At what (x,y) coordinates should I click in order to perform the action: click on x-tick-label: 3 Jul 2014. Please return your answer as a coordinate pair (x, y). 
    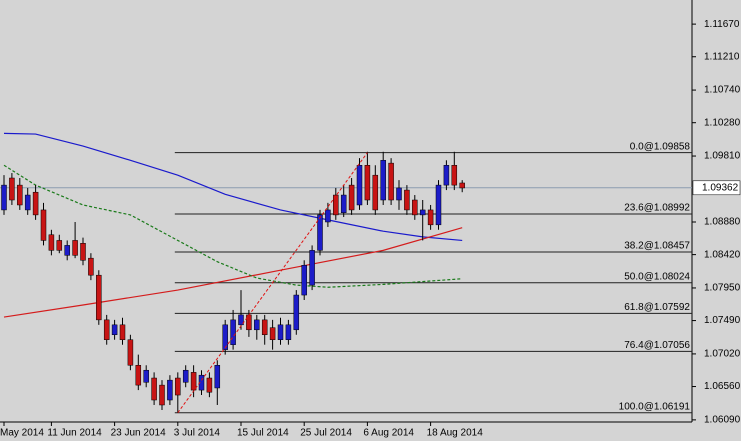
    Looking at the image, I should click on (197, 433).